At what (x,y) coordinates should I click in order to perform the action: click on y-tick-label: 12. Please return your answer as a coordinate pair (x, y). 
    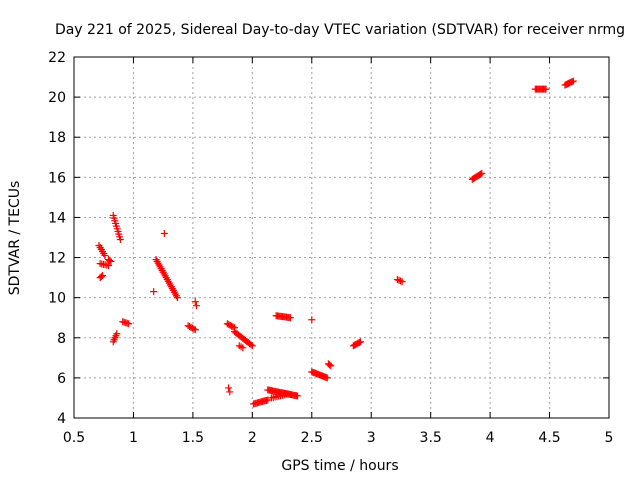
    Looking at the image, I should click on (57, 259).